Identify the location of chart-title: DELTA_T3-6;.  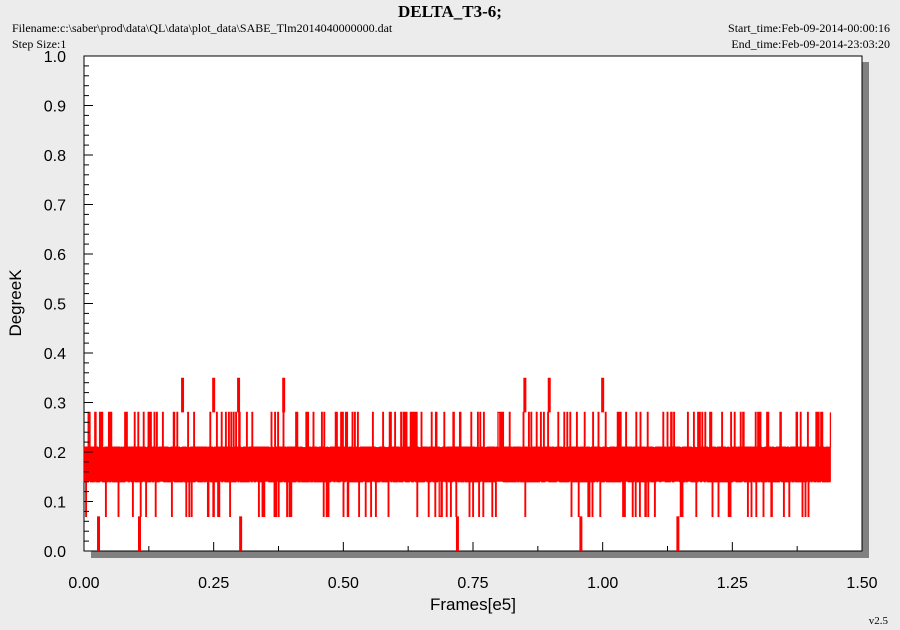
(450, 11).